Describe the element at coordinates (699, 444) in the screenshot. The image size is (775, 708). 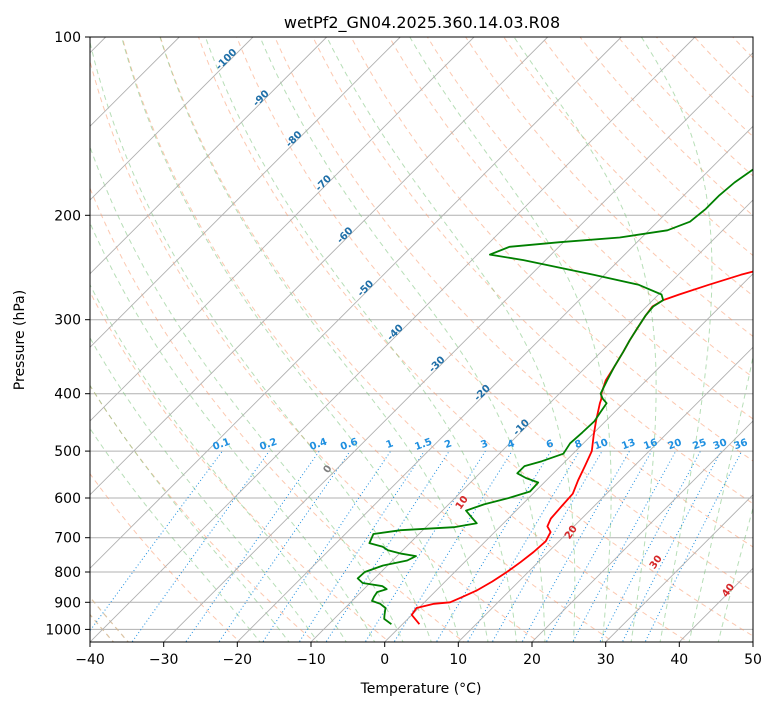
I see `mixing-ratio-label: 25` at that location.